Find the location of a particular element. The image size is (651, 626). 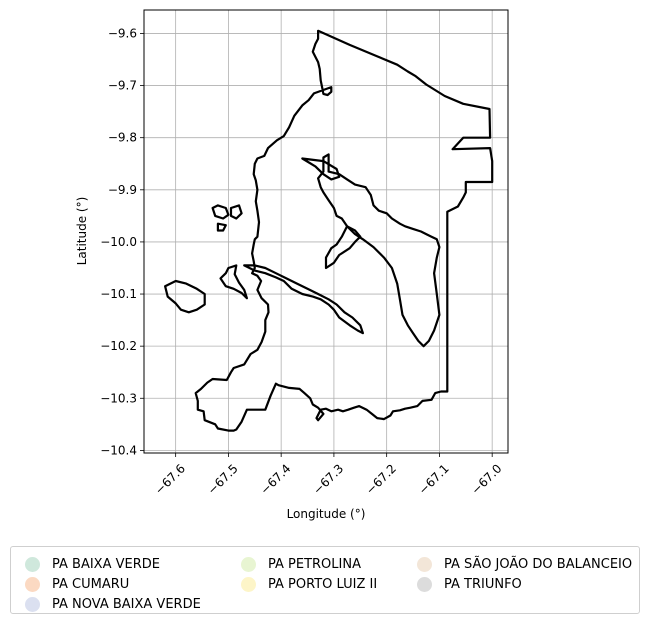

y-axis-label: Latitude (°) is located at coordinates (82, 231).